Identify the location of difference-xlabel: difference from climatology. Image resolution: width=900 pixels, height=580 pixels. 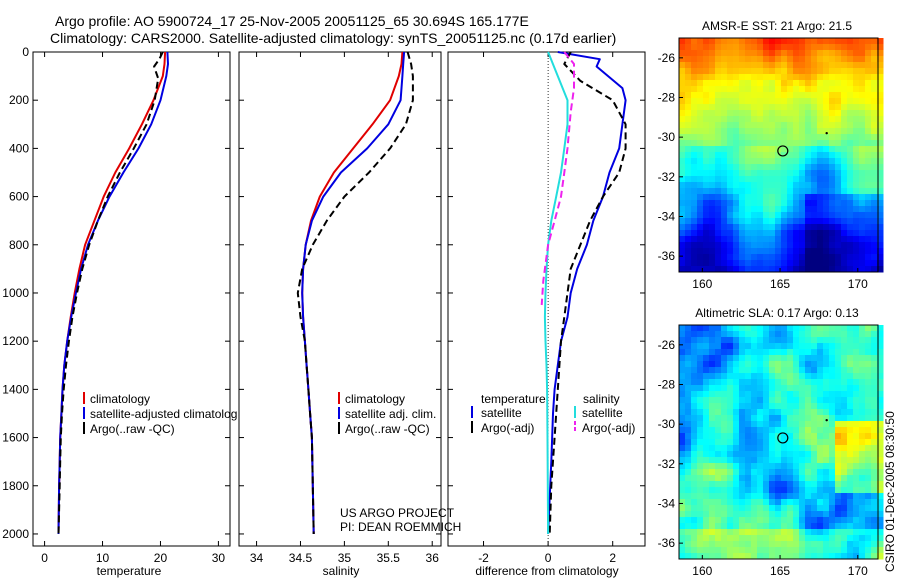
(546, 571).